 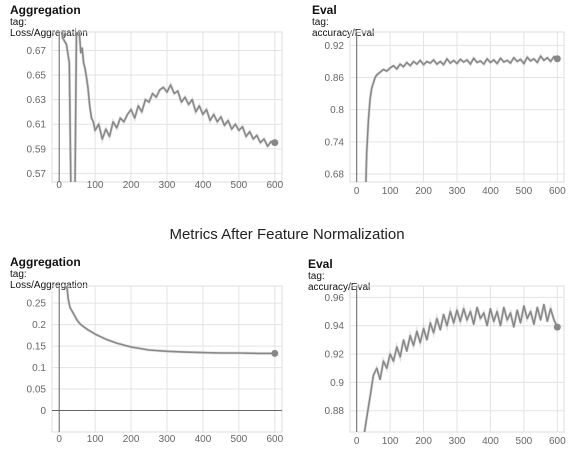 What do you see at coordinates (335, 411) in the screenshot?
I see `y-tick-label: 0.88` at bounding box center [335, 411].